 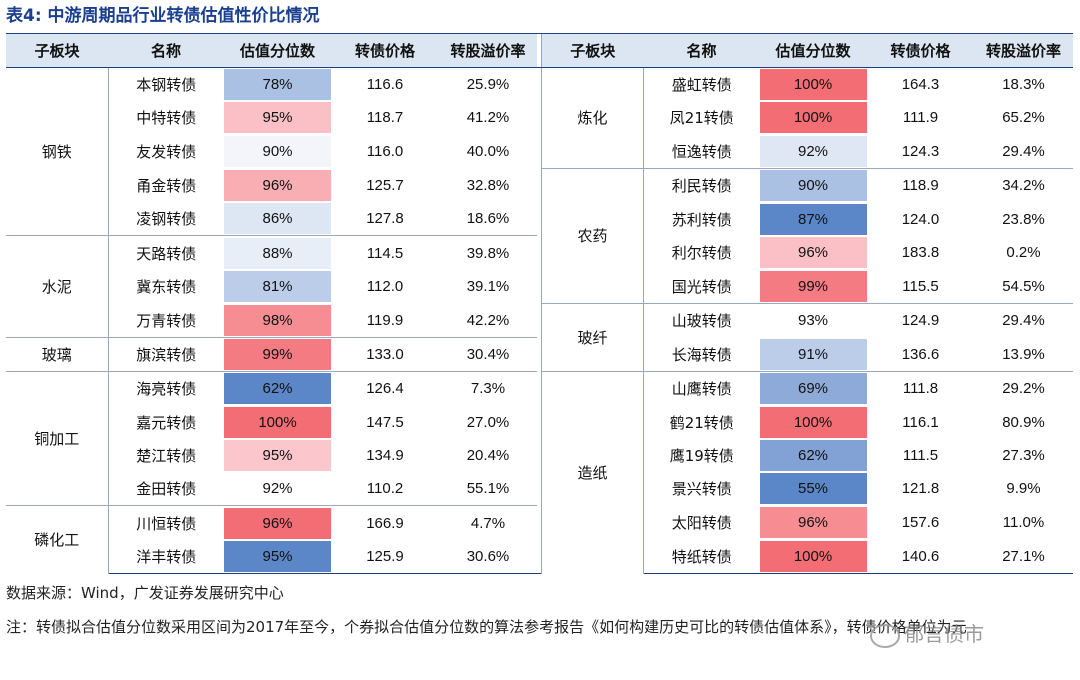 I want to click on price-cell: 118.9, so click(x=920, y=186).